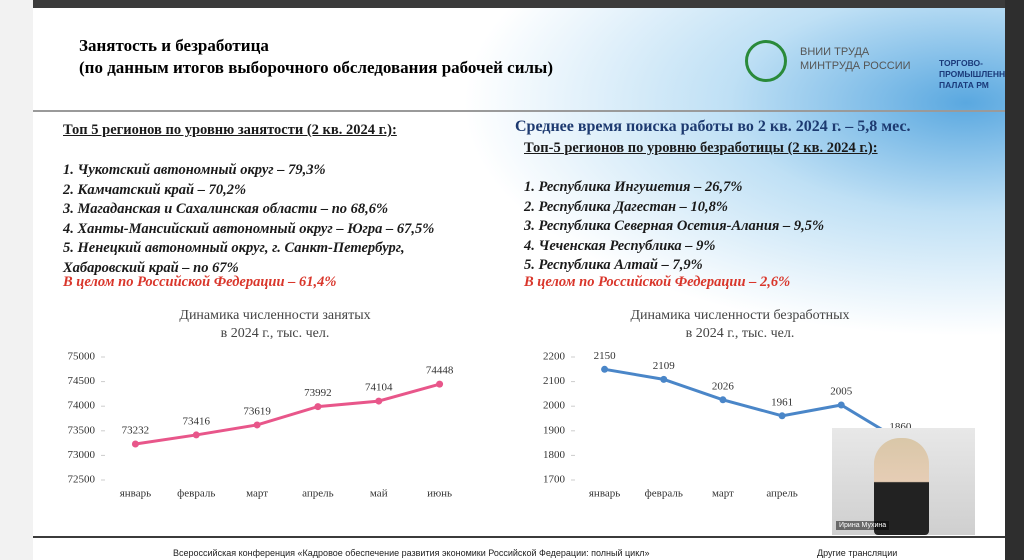  What do you see at coordinates (554, 406) in the screenshot?
I see `y-tick-label: 2000` at bounding box center [554, 406].